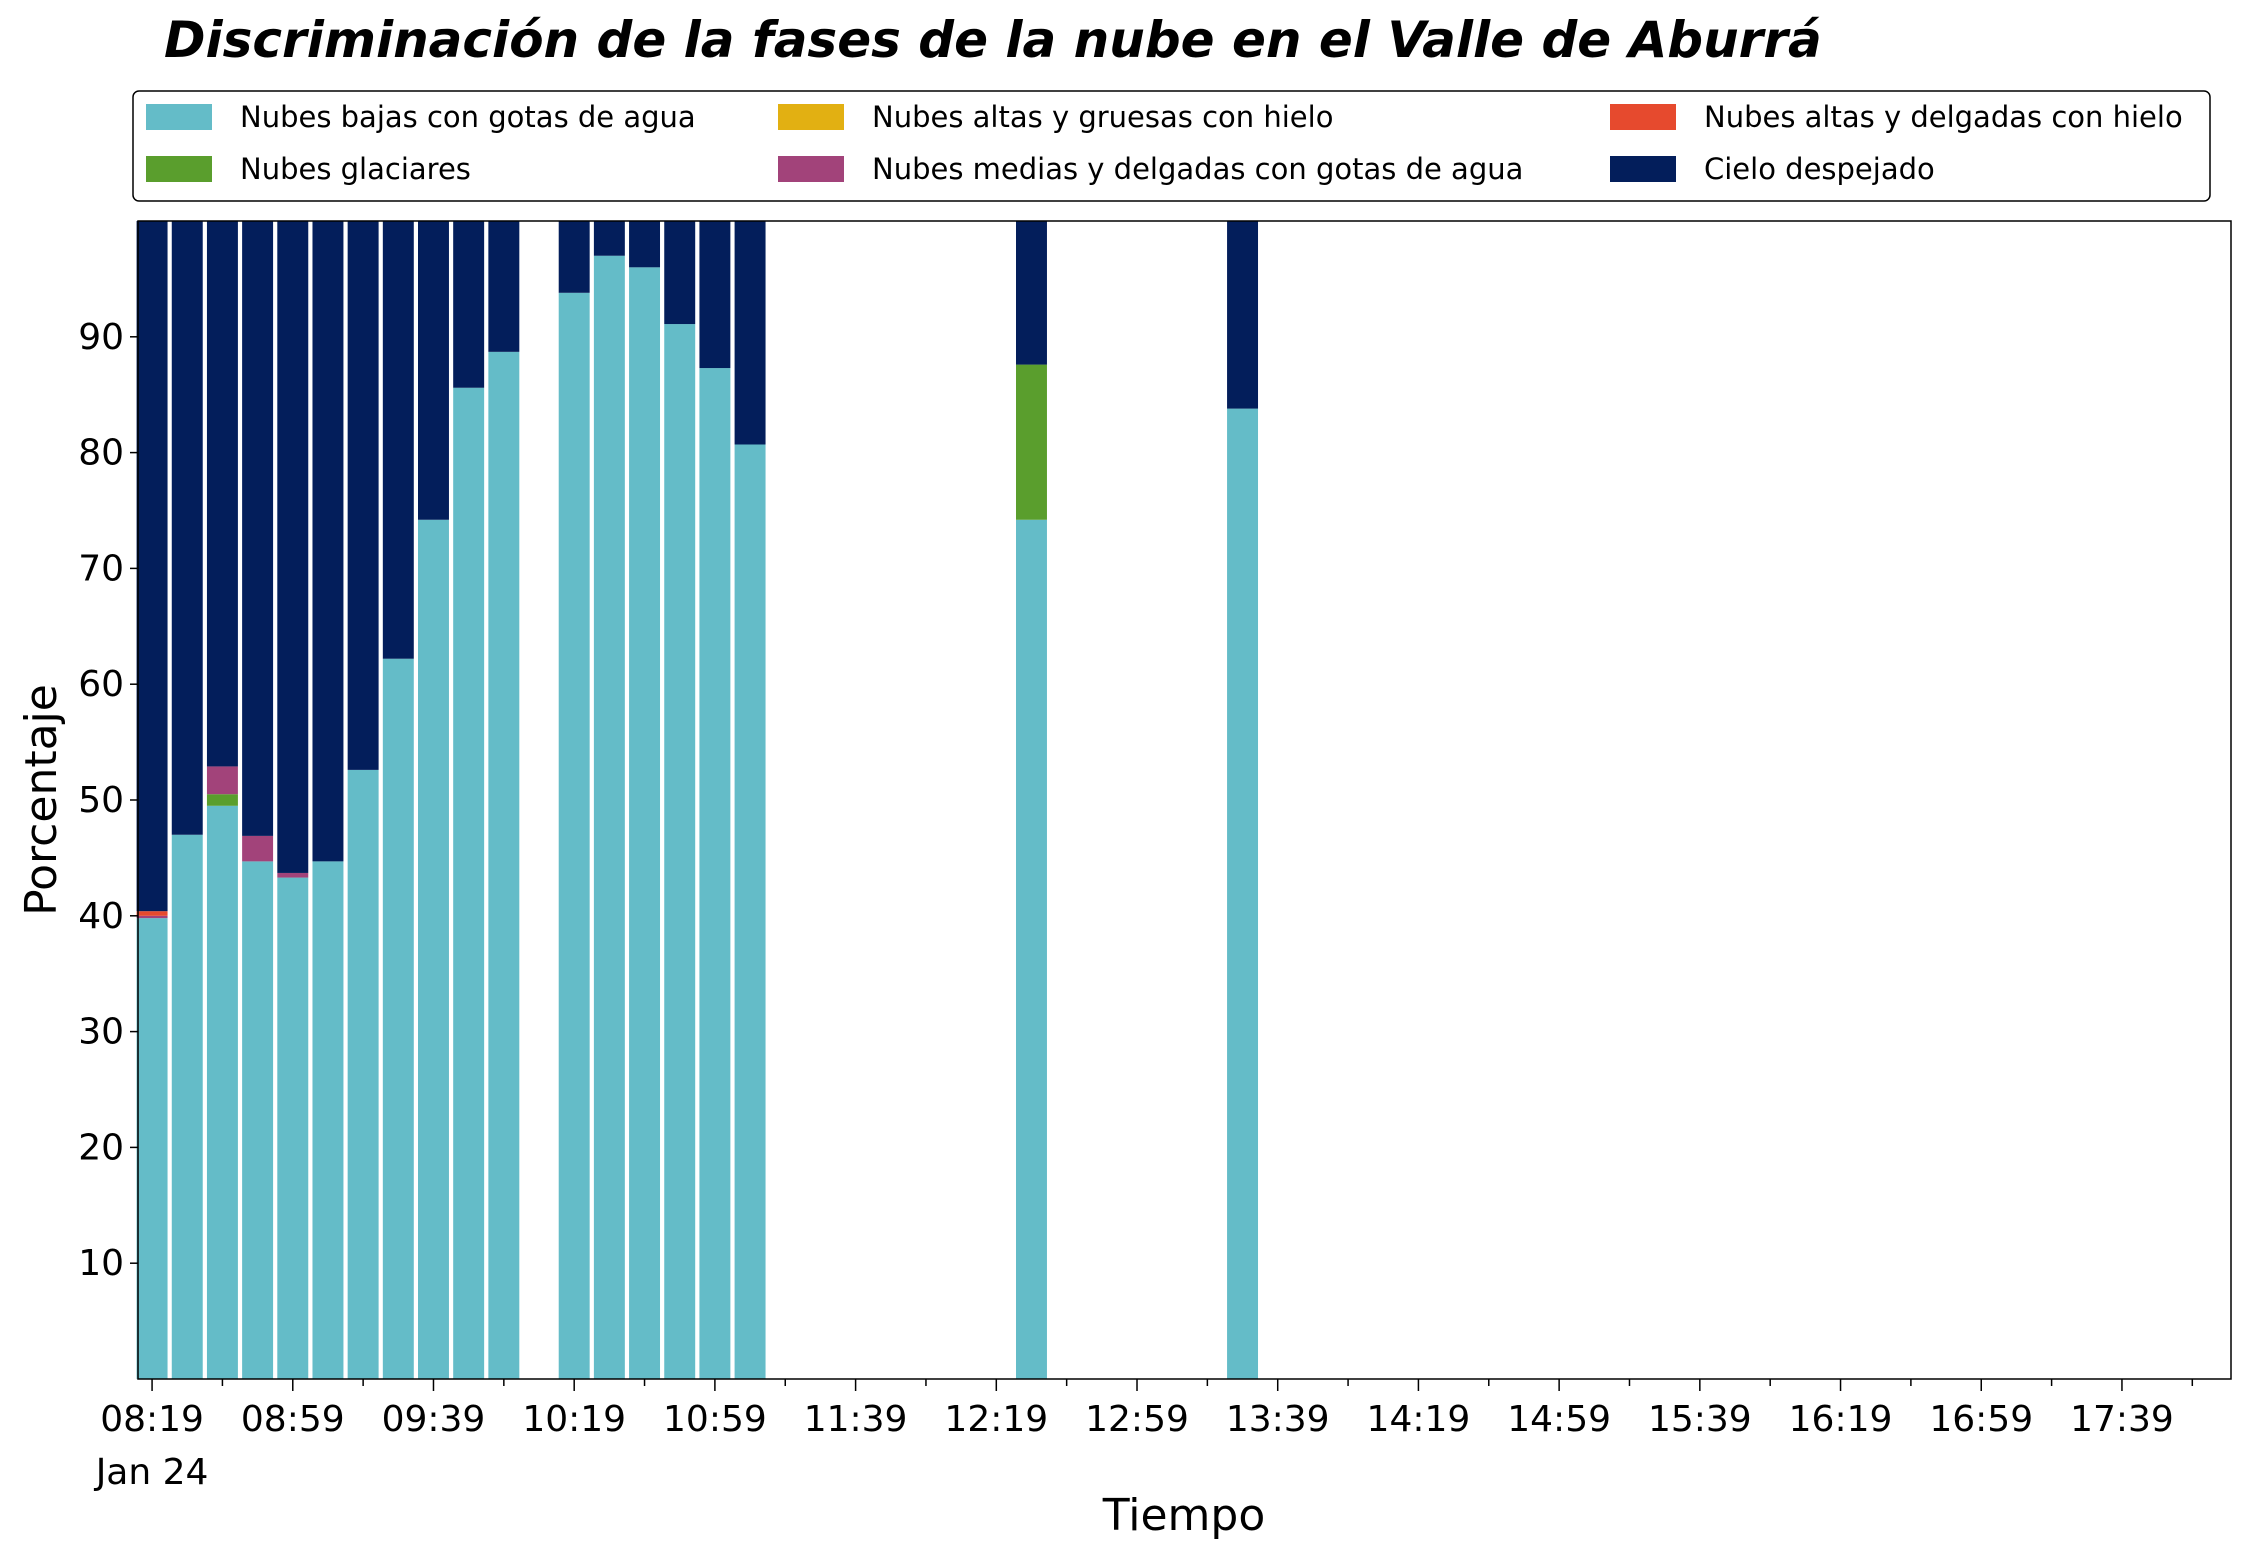 This screenshot has width=2244, height=1559. Describe the element at coordinates (1559, 1419) in the screenshot. I see `x-tick-label: 14:59` at that location.